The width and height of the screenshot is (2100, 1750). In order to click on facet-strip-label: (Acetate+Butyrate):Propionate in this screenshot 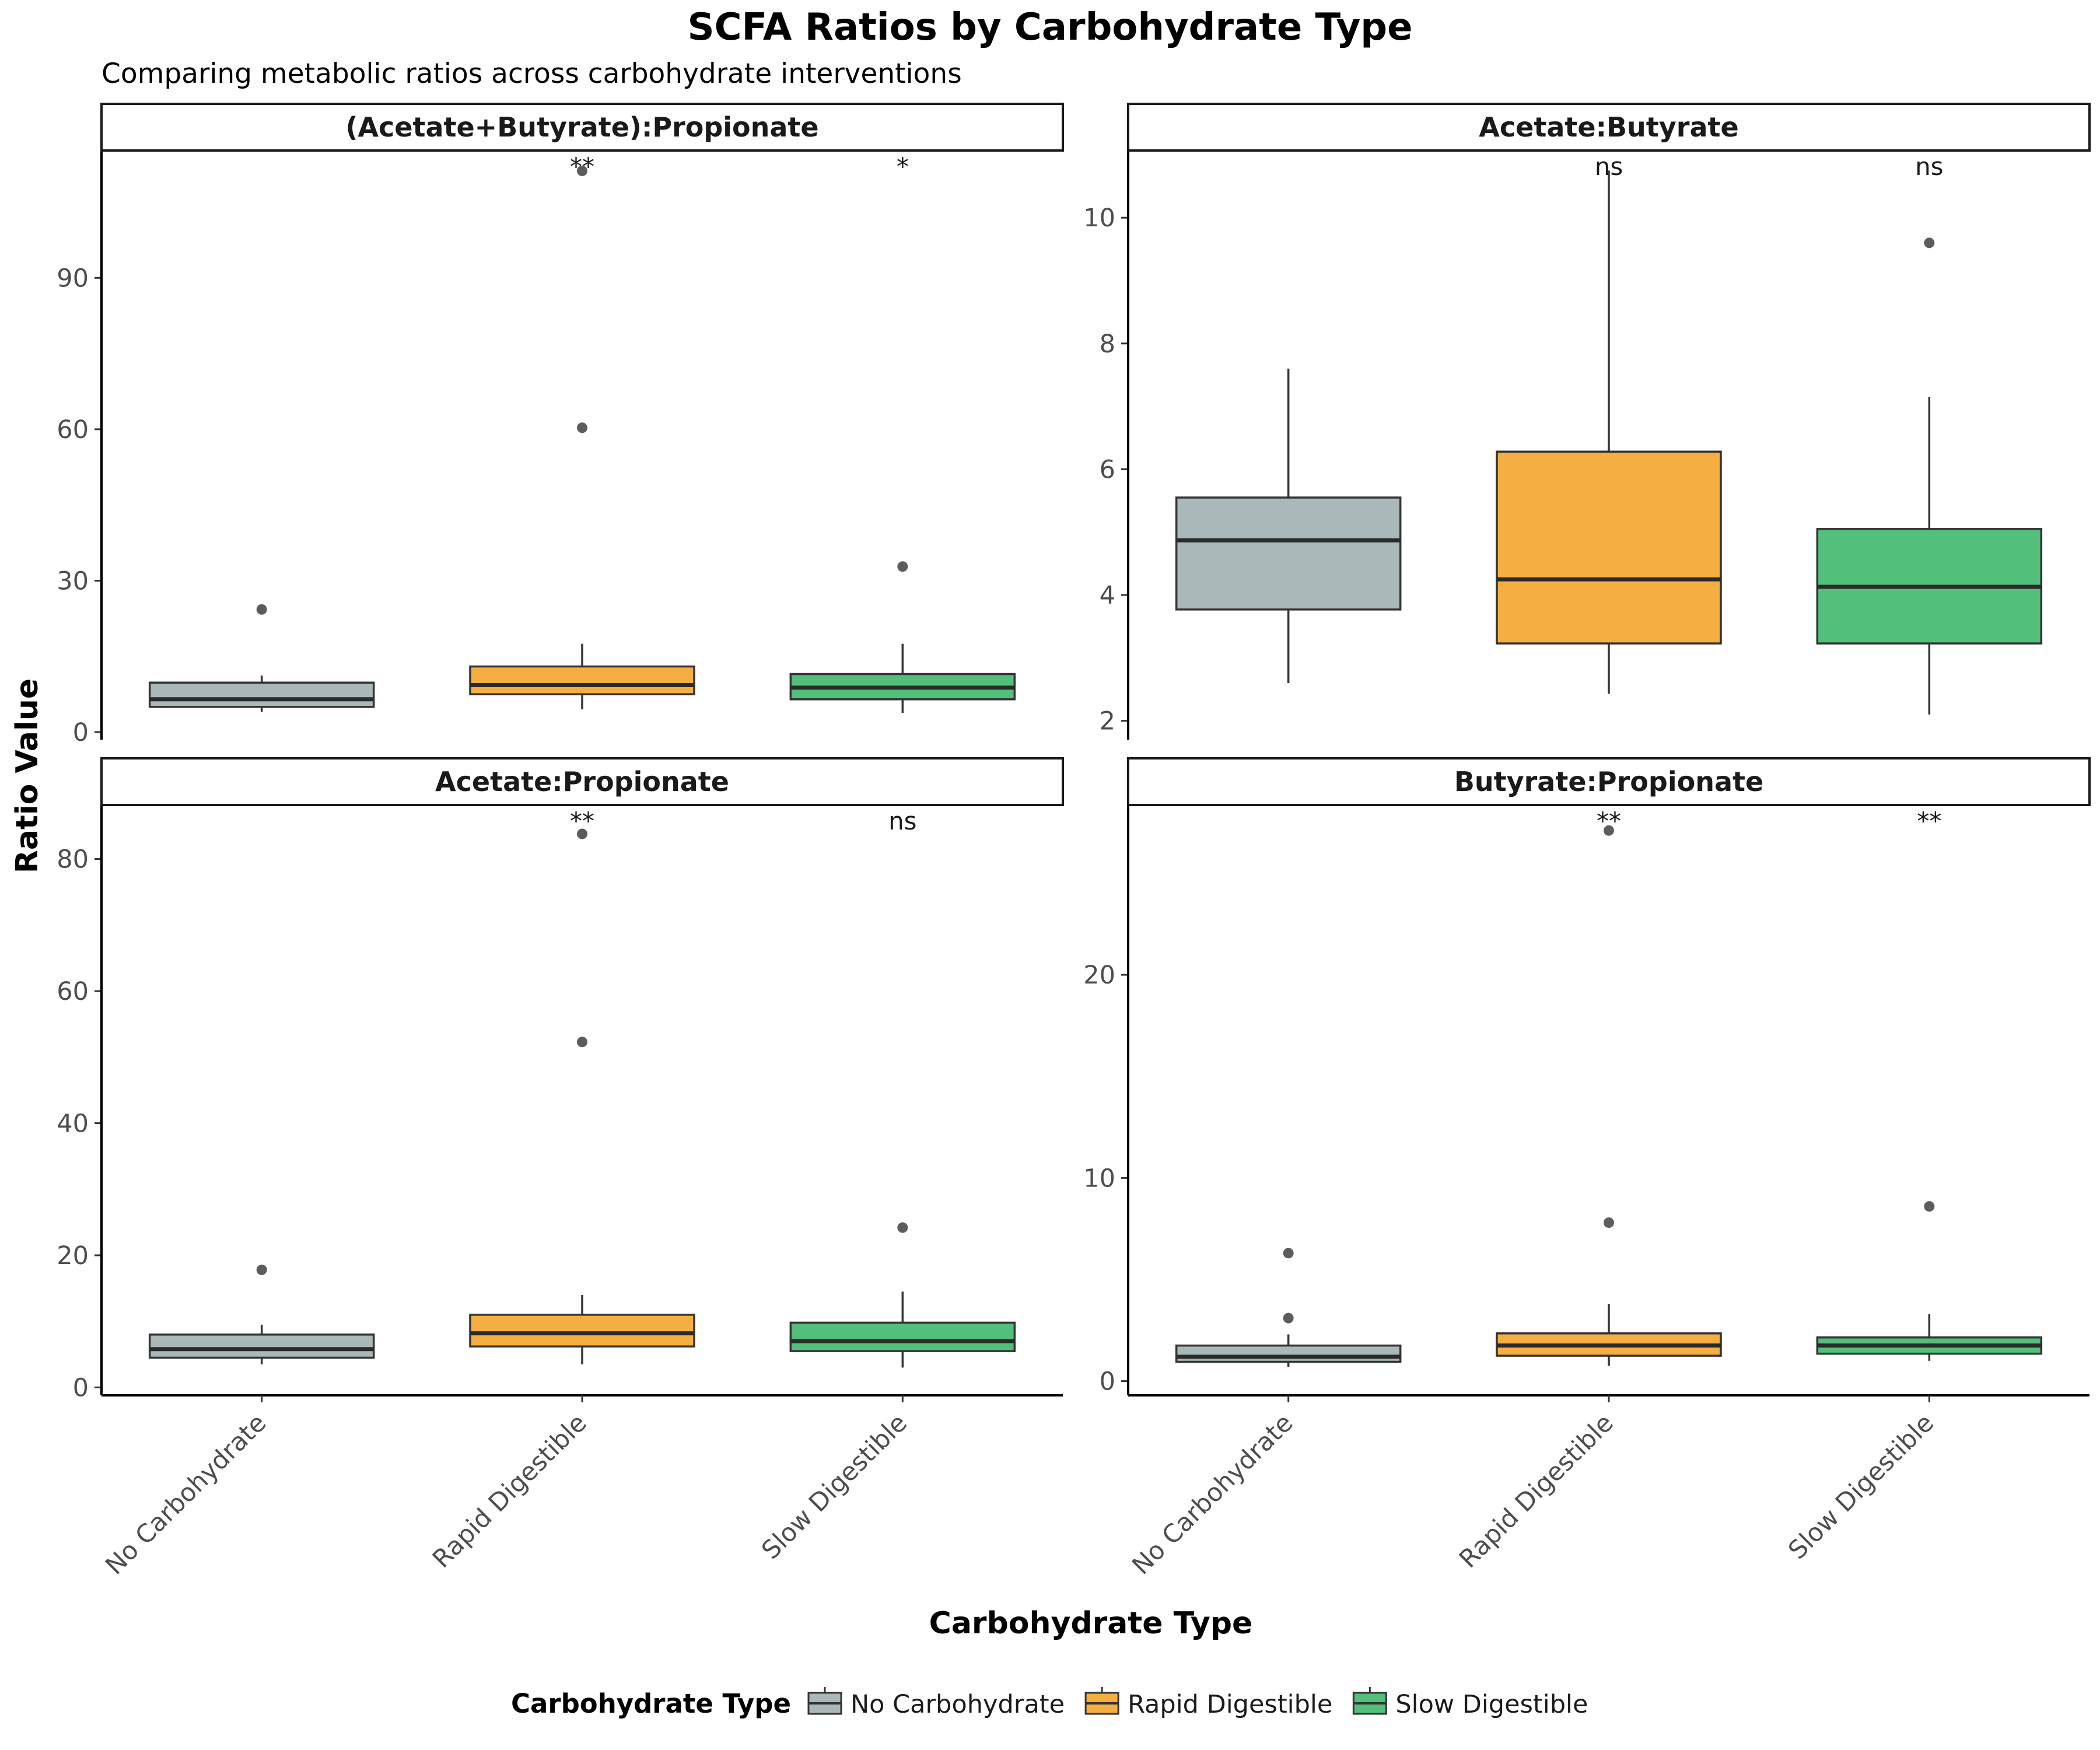, I will do `click(581, 127)`.